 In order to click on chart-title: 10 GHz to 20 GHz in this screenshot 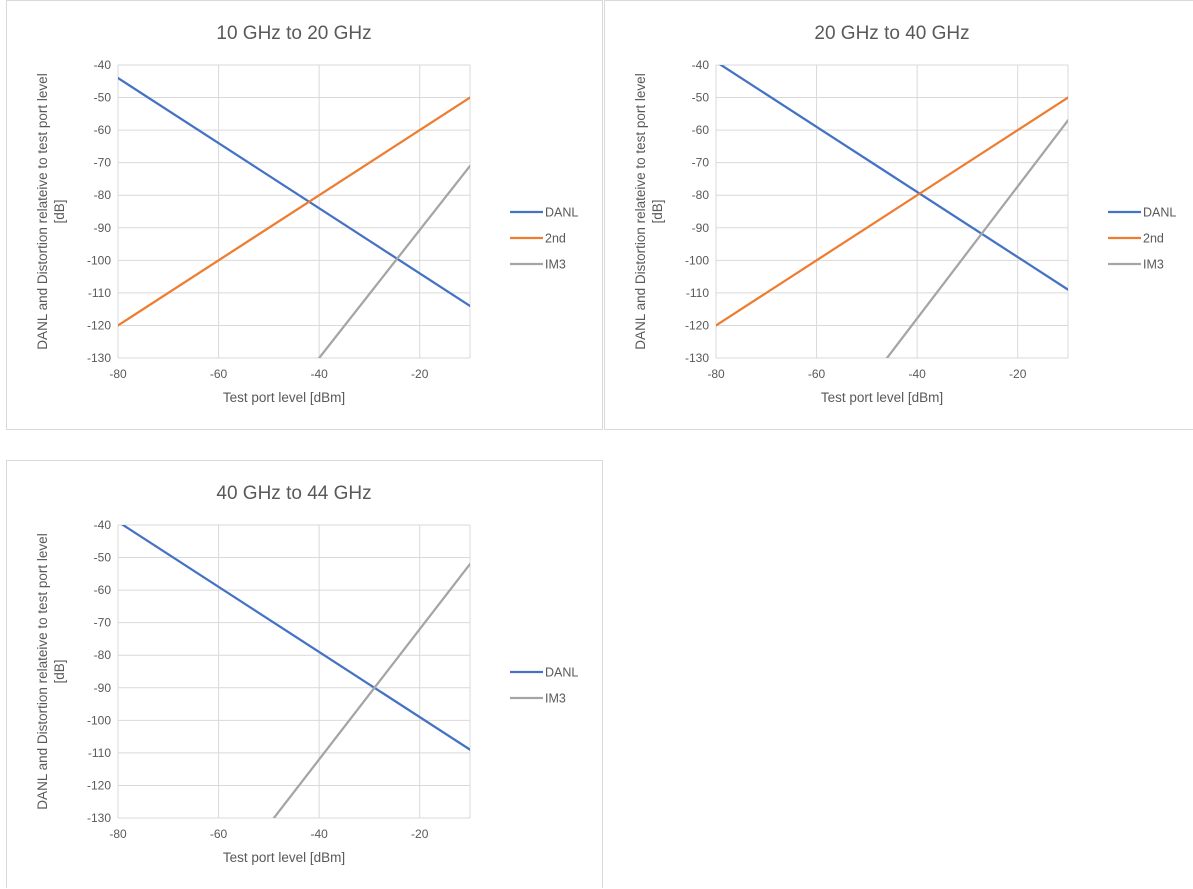, I will do `click(293, 33)`.